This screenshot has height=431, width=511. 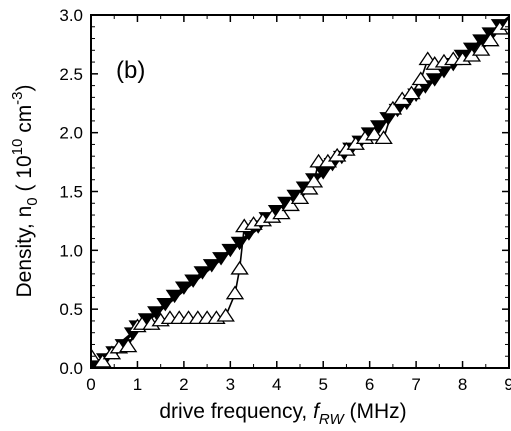 What do you see at coordinates (90, 384) in the screenshot?
I see `x-tick-label: 0` at bounding box center [90, 384].